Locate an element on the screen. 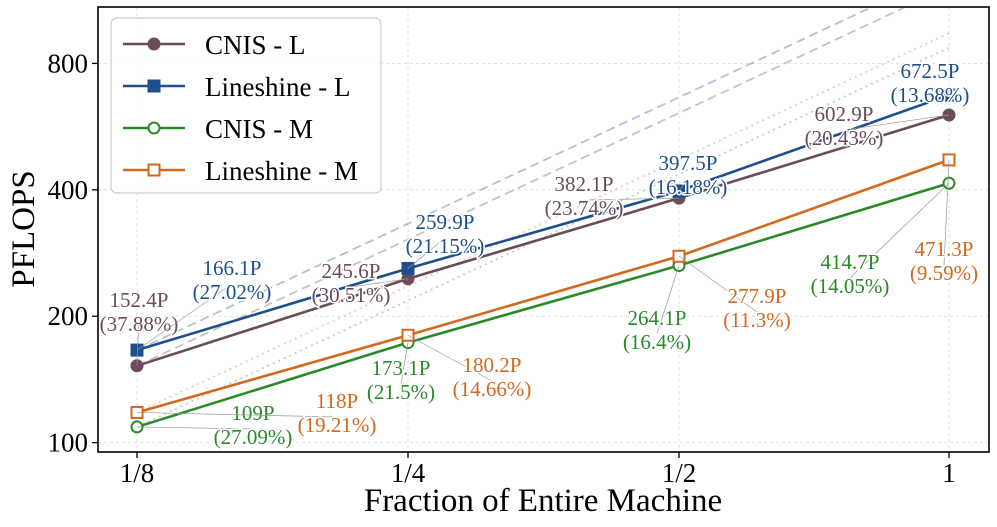 This screenshot has width=997, height=527. data-label: (16.4%) is located at coordinates (657, 342).